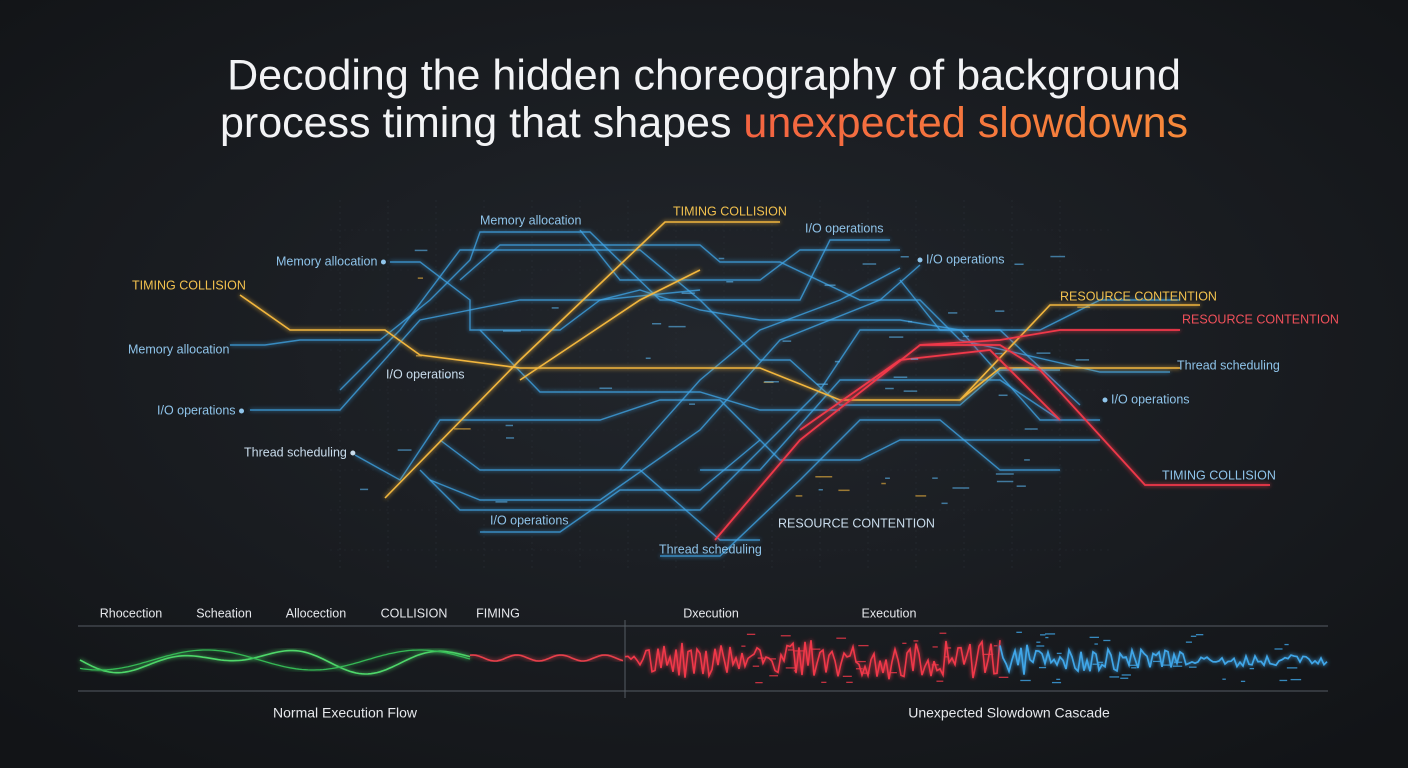  What do you see at coordinates (224, 613) in the screenshot?
I see `timeline-label: Scheation` at bounding box center [224, 613].